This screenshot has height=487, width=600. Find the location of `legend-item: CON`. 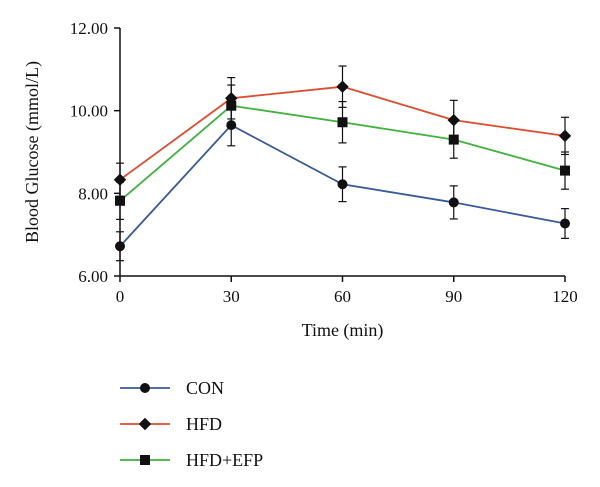

legend-item: CON is located at coordinates (172, 388).